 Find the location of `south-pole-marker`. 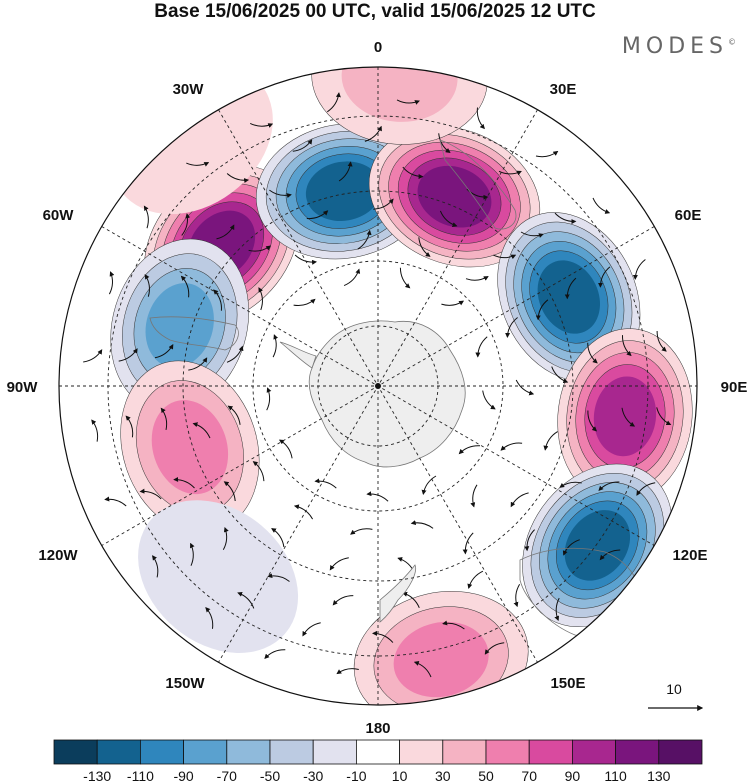

south-pole-marker is located at coordinates (378, 386).